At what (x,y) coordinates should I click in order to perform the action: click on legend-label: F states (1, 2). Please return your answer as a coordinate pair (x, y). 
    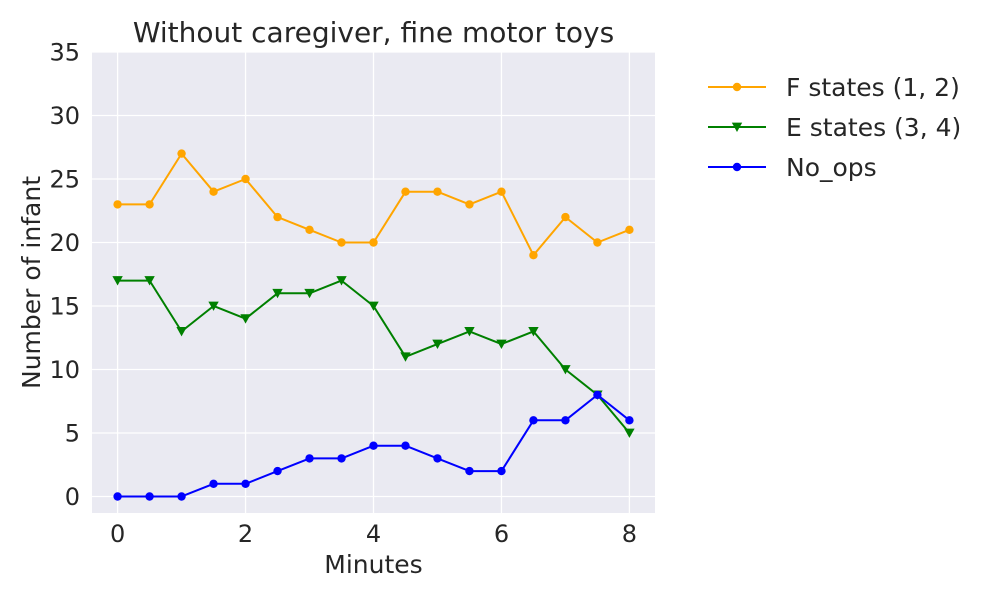
    Looking at the image, I should click on (873, 87).